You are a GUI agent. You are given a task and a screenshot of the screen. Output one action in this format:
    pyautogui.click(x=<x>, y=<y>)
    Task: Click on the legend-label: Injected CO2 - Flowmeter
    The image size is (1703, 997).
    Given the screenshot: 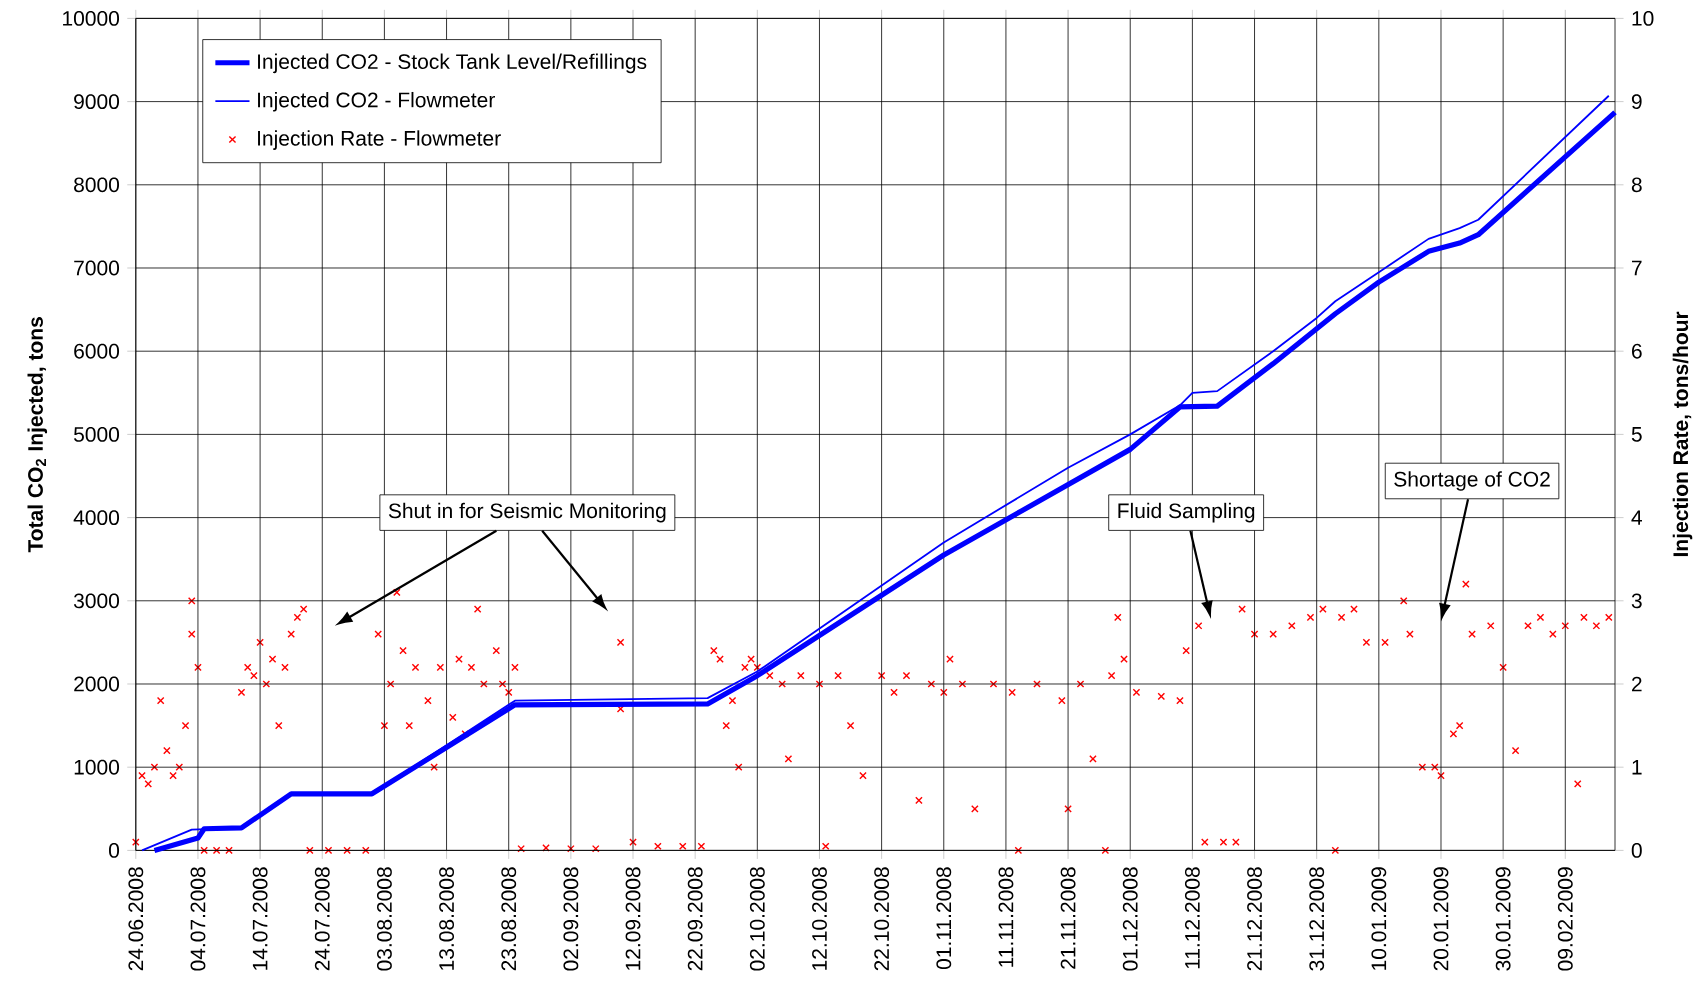 What is the action you would take?
    pyautogui.click(x=376, y=101)
    